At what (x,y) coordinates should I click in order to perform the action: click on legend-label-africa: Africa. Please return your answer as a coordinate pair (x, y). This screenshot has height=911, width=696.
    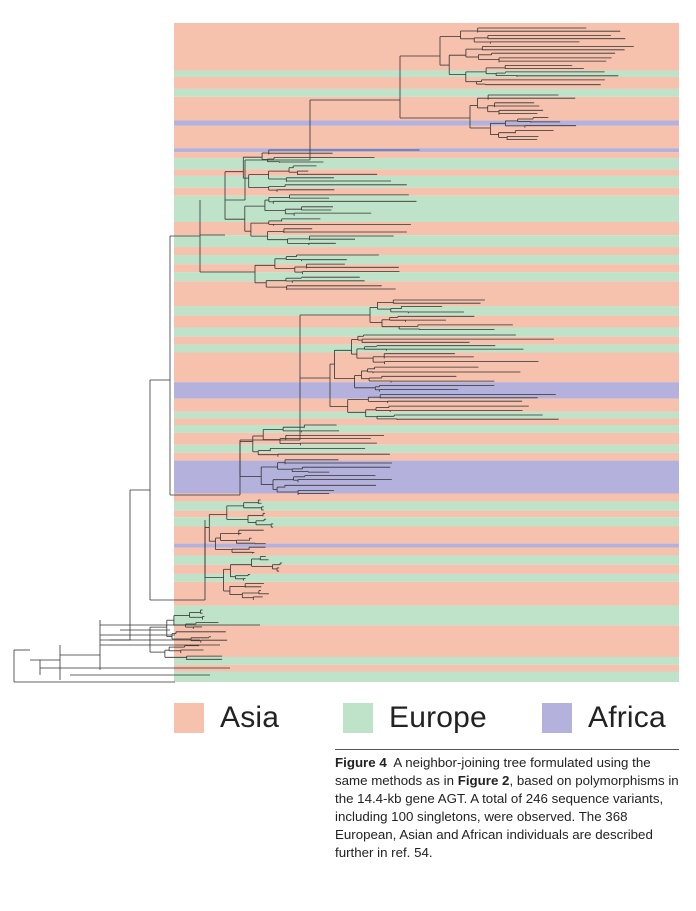
    Looking at the image, I should click on (627, 717).